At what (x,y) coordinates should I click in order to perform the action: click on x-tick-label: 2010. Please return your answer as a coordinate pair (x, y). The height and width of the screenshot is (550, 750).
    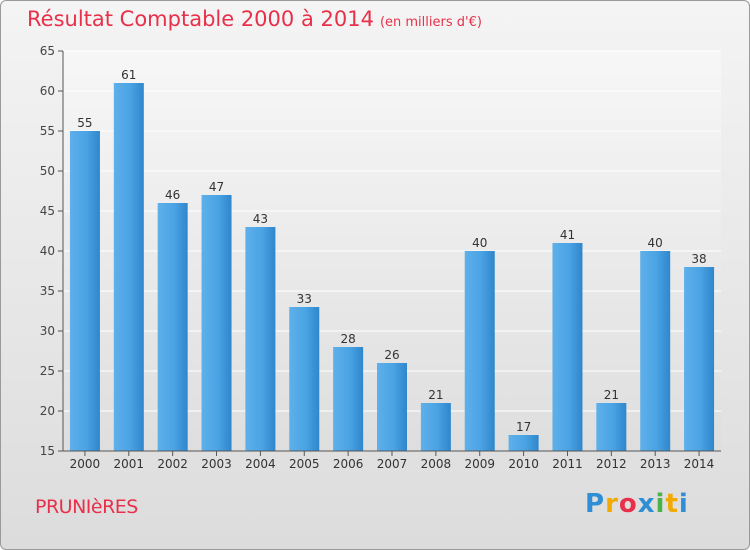
    Looking at the image, I should click on (523, 464).